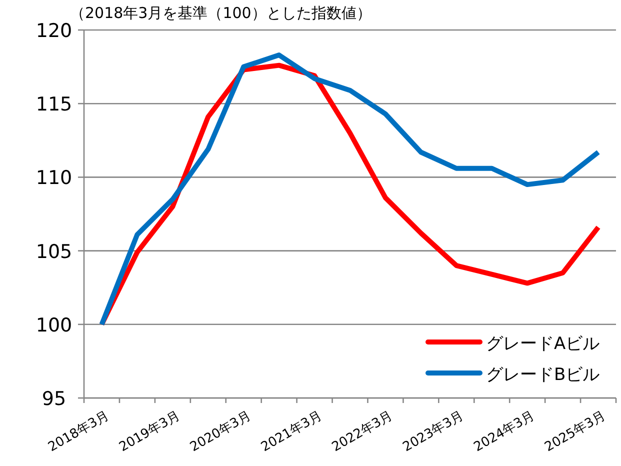 This screenshot has width=621, height=466. Describe the element at coordinates (54, 31) in the screenshot. I see `ytick: 120` at that location.